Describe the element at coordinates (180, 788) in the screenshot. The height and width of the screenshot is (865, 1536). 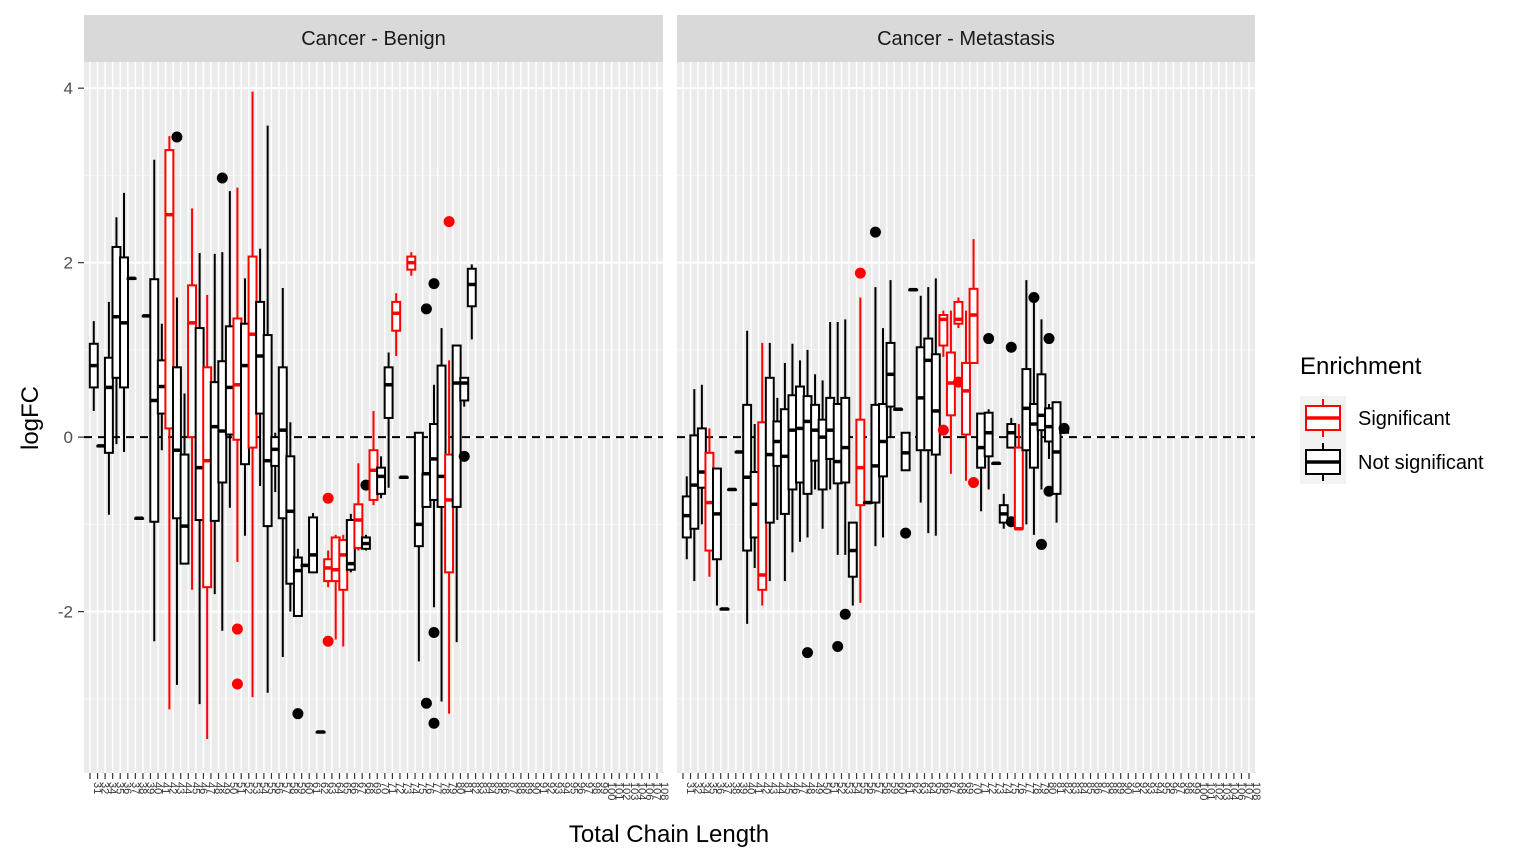
I see `x-tick-label: 43` at that location.